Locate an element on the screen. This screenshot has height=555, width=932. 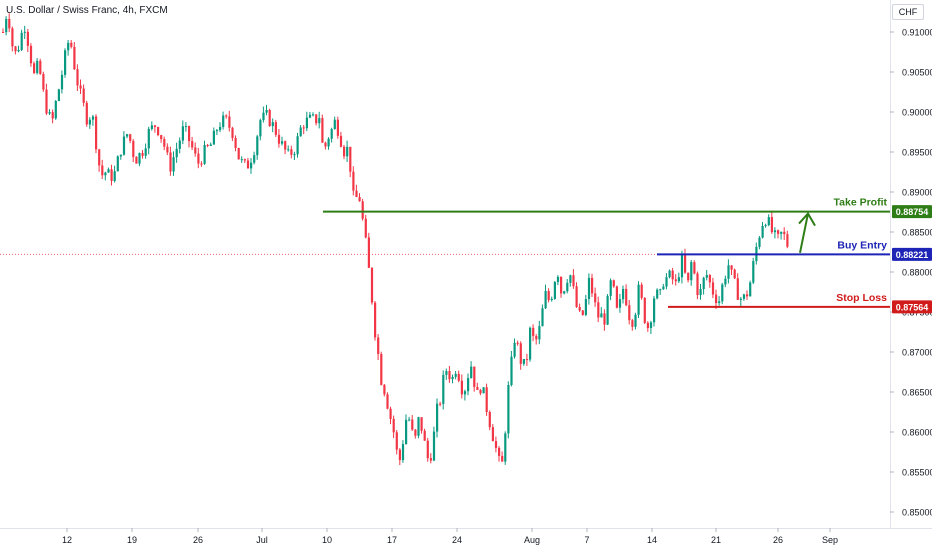
currency-label: CHF is located at coordinates (908, 12).